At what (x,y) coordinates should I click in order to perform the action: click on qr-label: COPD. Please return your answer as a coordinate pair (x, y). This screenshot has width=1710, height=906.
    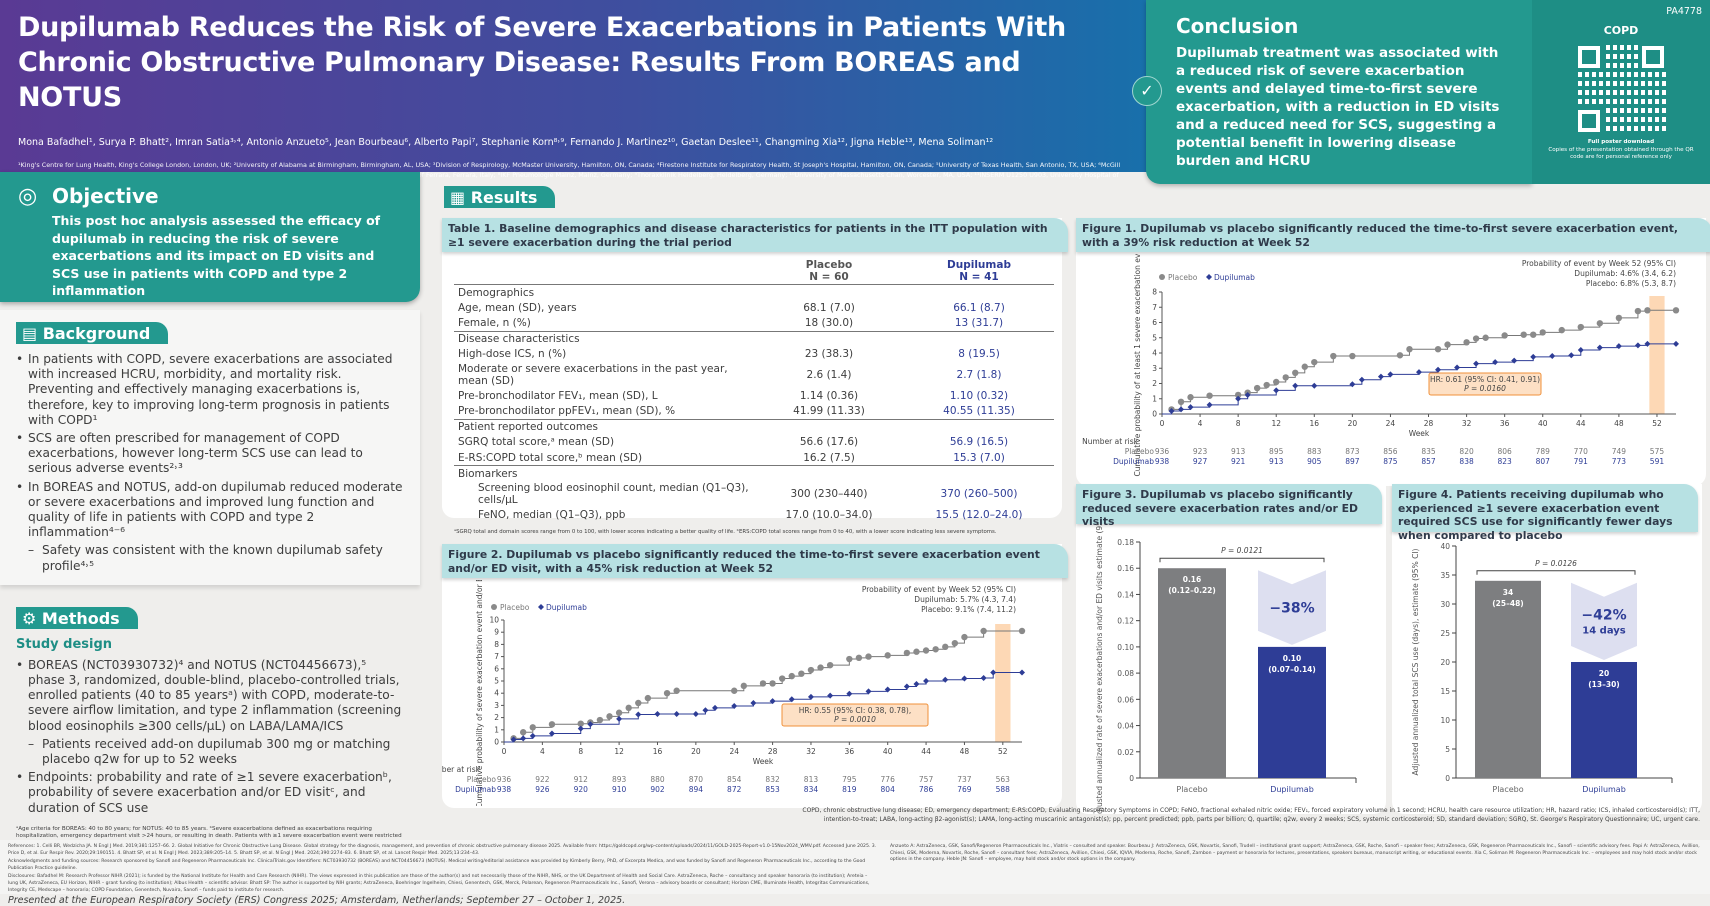
    Looking at the image, I should click on (1621, 30).